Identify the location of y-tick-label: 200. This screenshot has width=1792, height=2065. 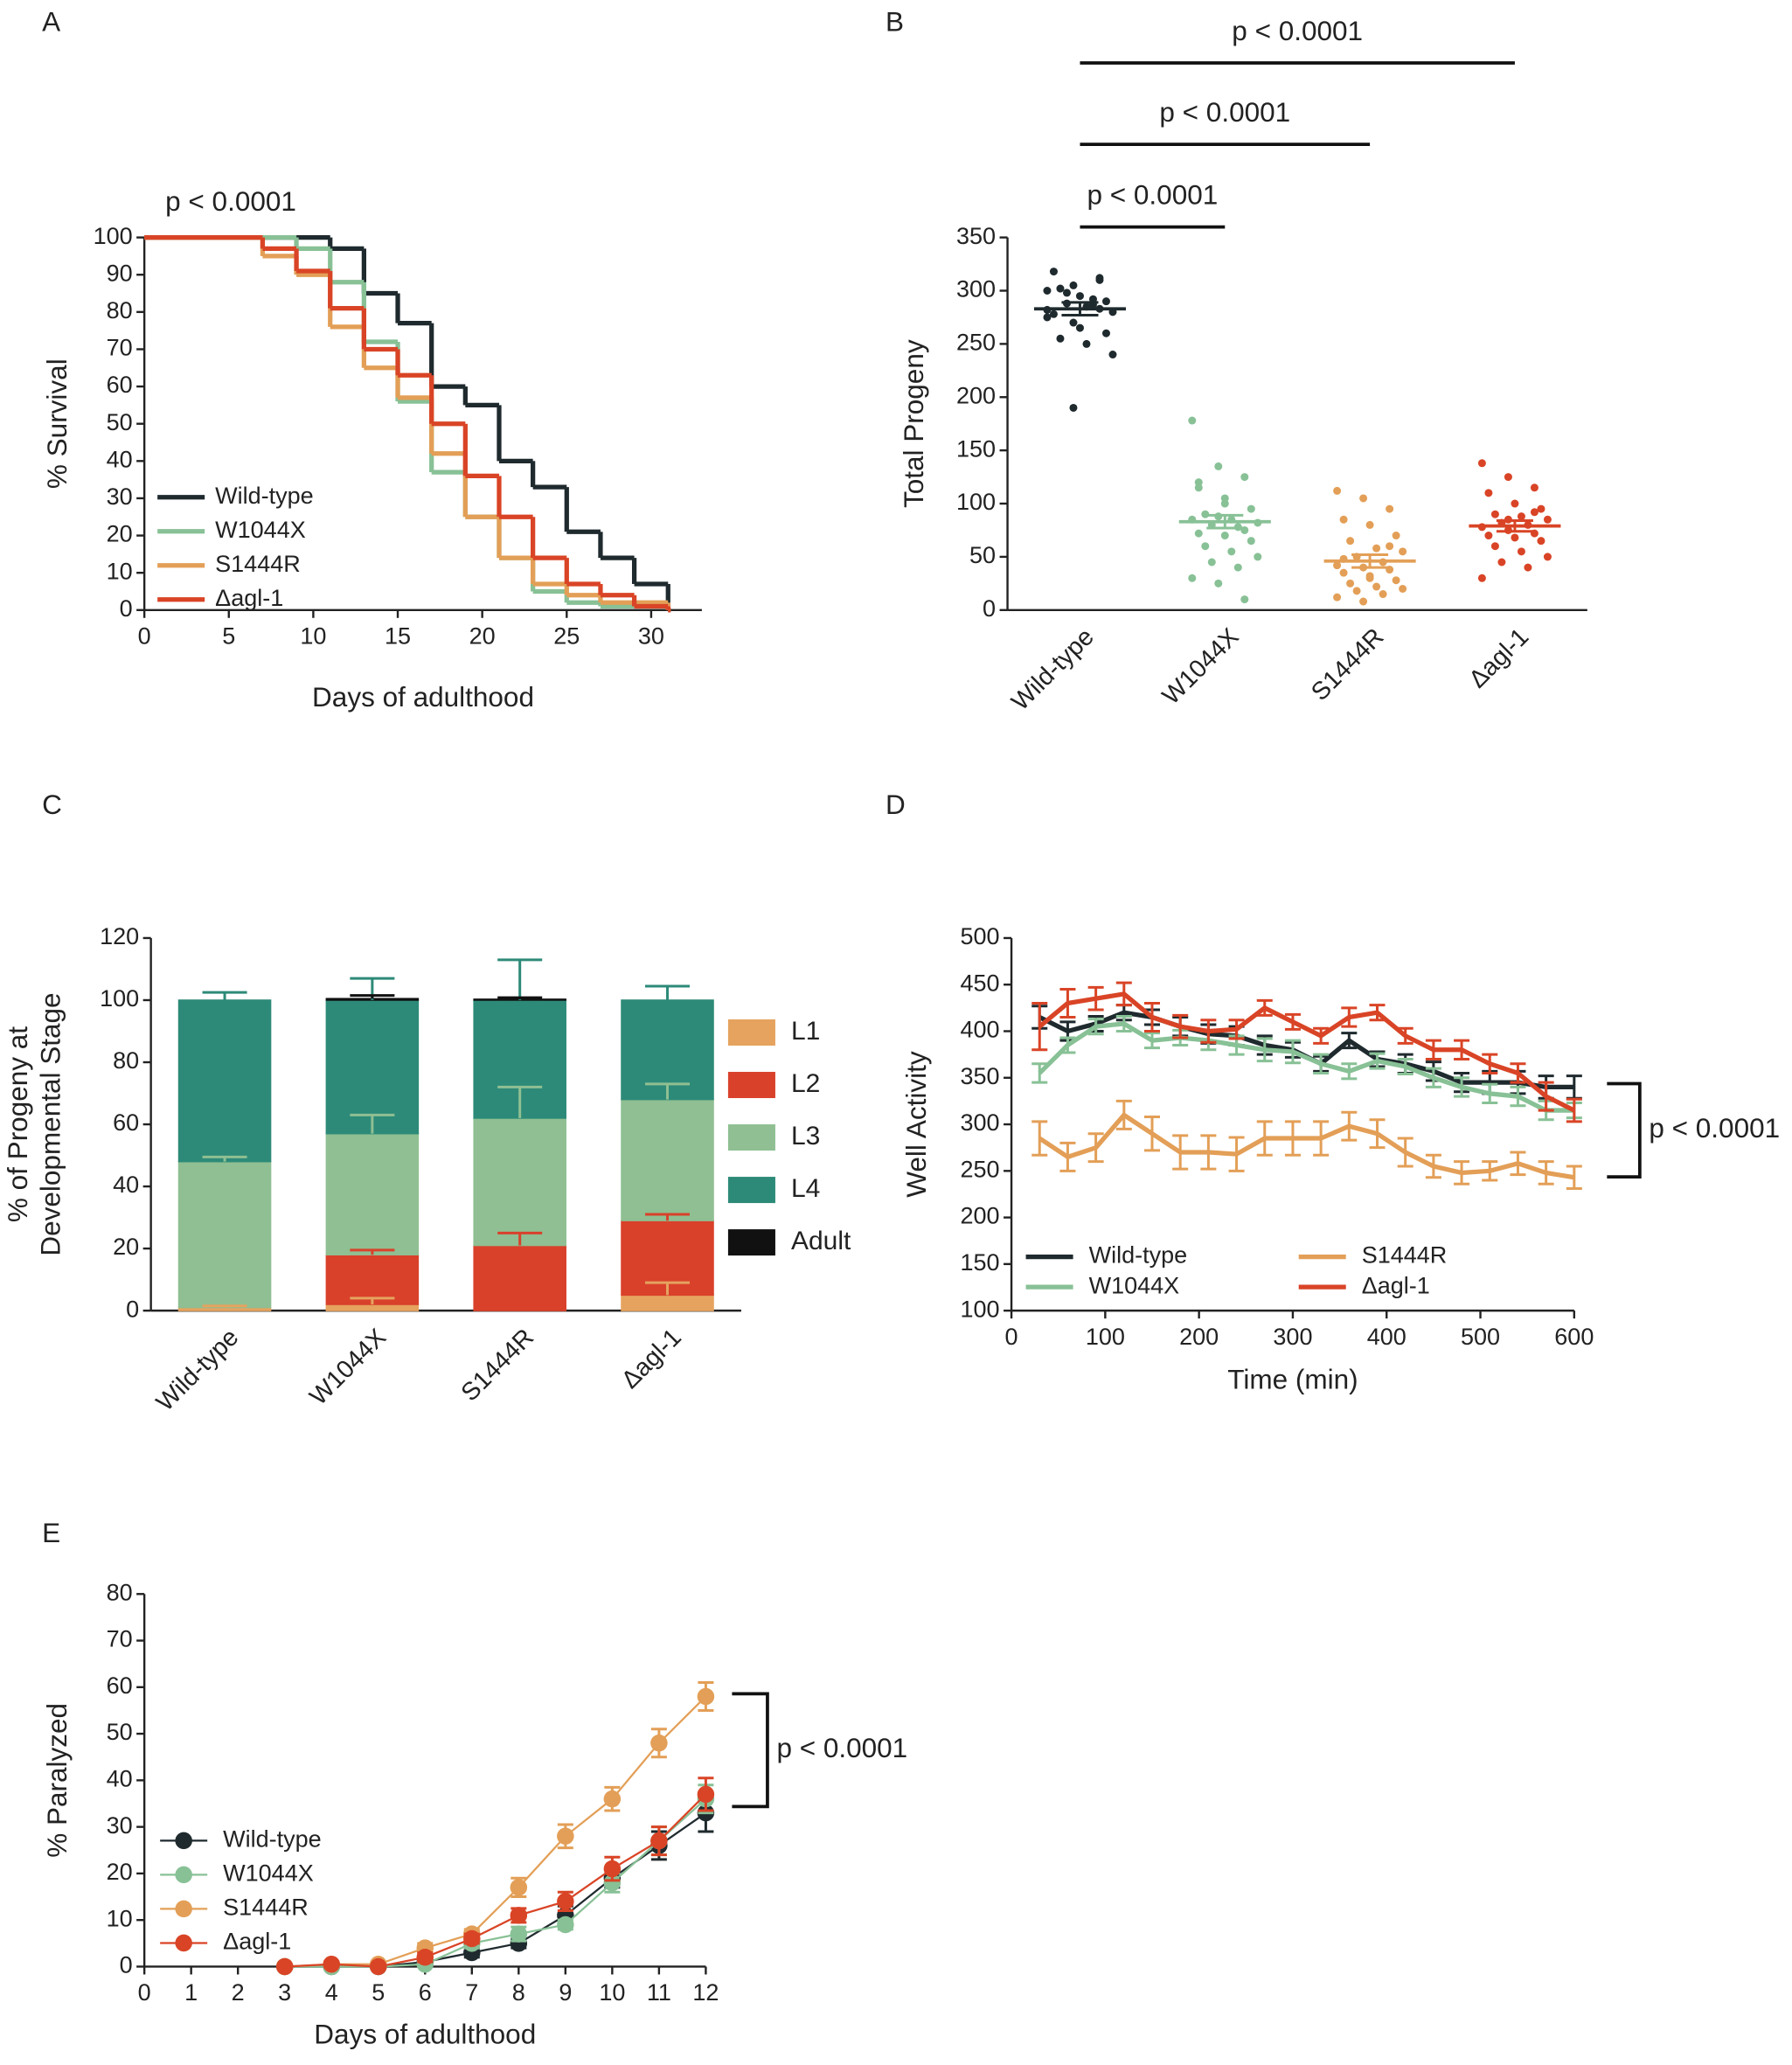
(979, 1216).